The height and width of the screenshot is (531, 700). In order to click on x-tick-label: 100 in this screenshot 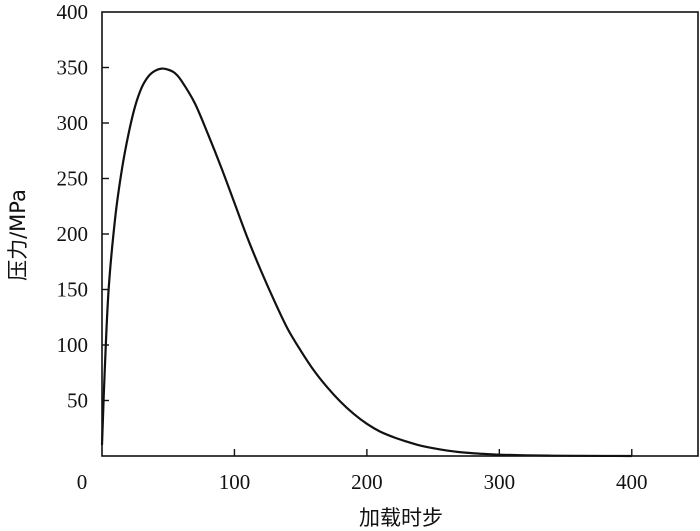, I will do `click(235, 482)`.